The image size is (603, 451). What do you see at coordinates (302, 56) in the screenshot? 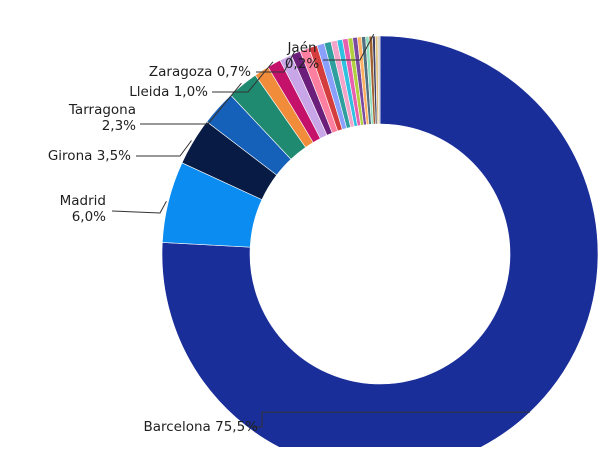
I see `slice-label: Jaén 0,2%` at bounding box center [302, 56].